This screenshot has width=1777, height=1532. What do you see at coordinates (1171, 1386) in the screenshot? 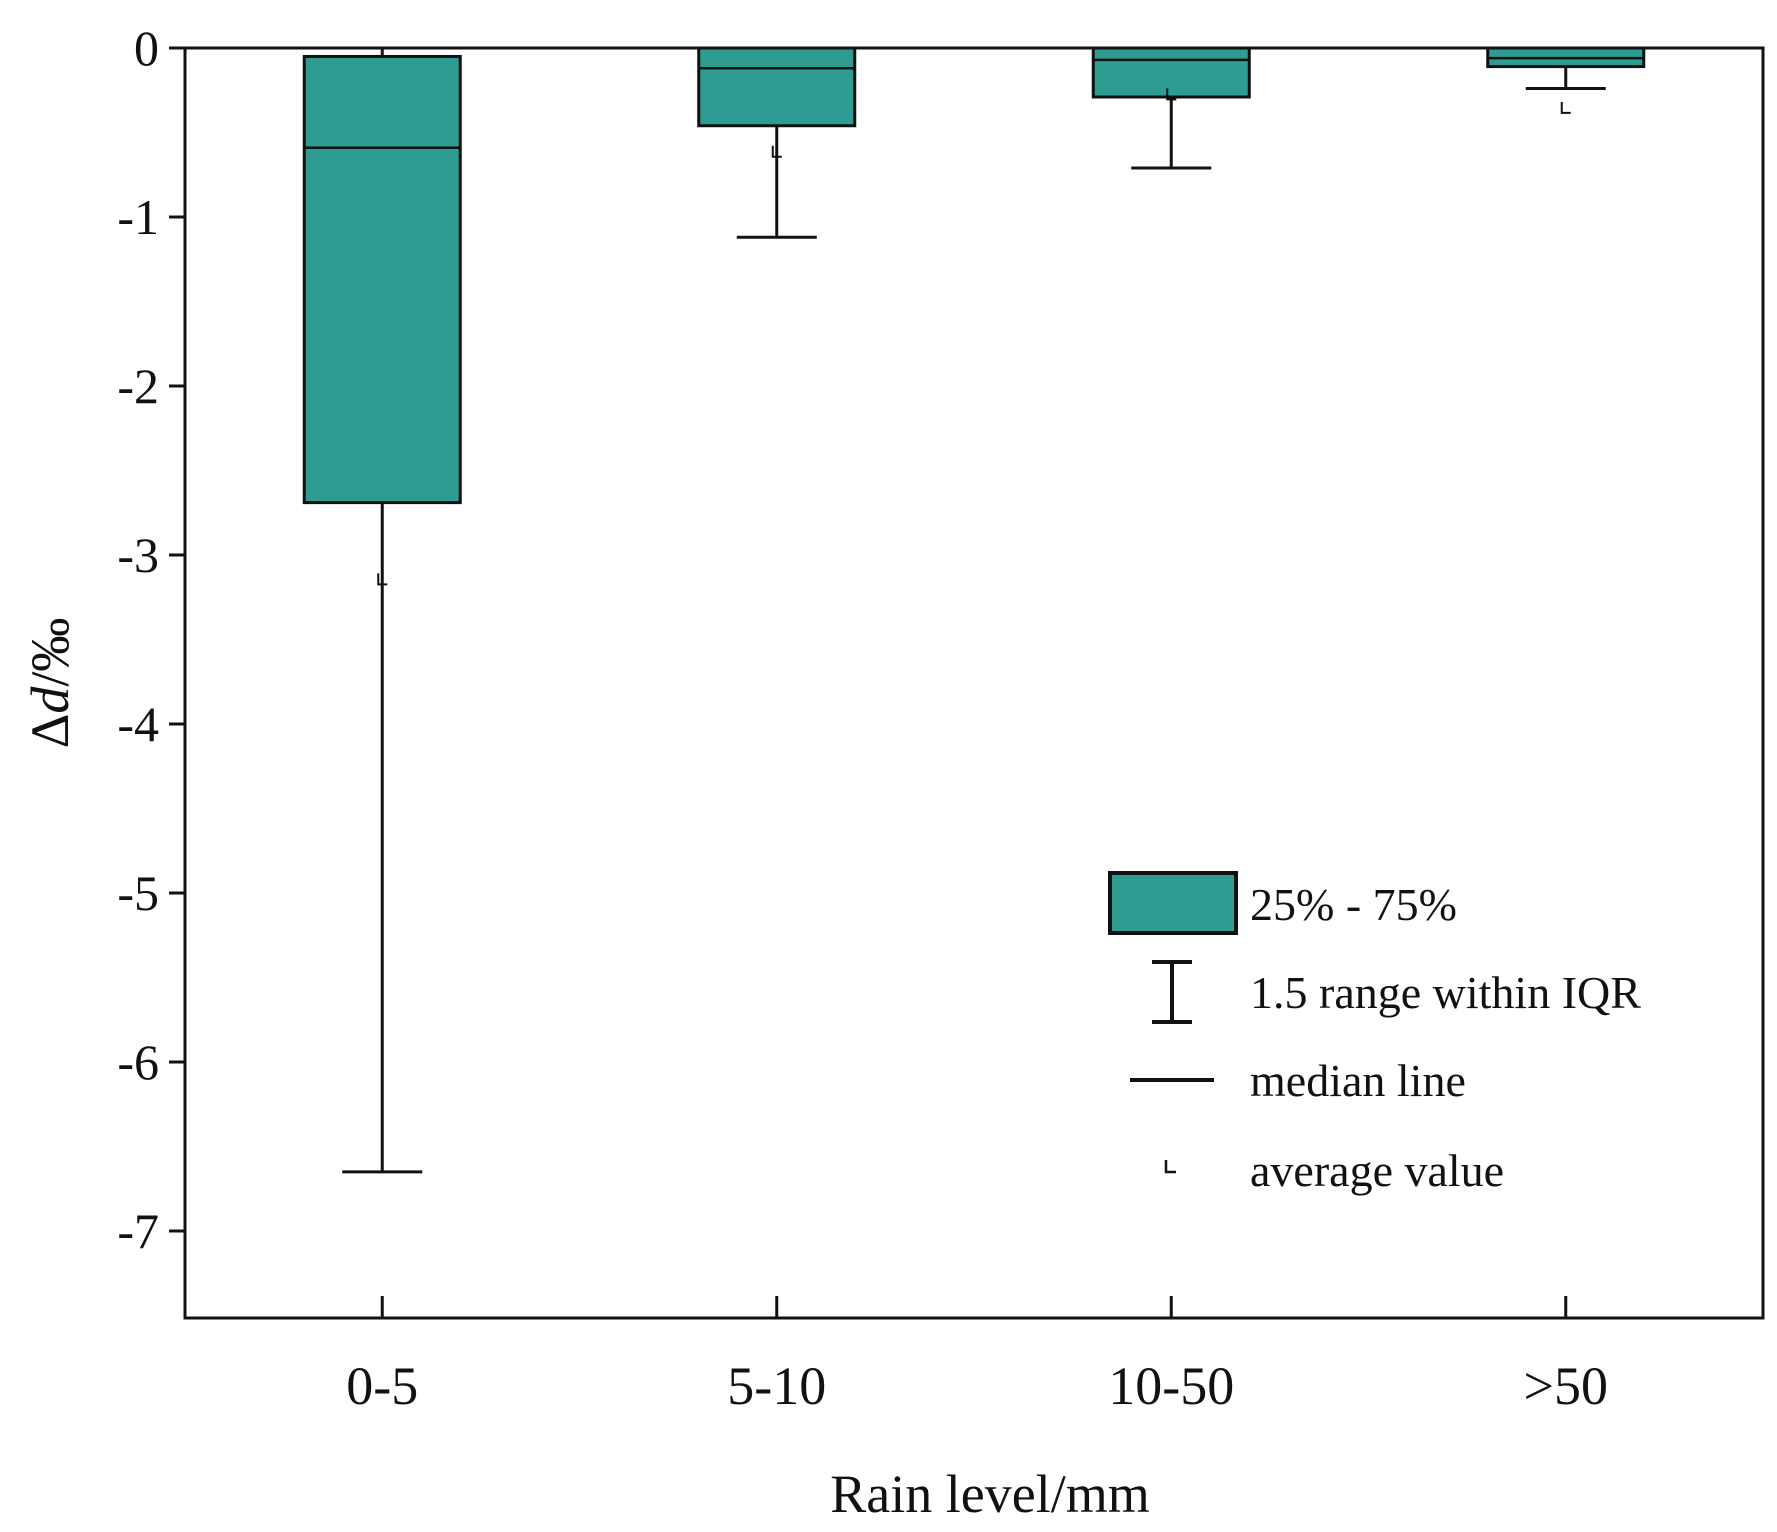
I see `x-tick-label: 10-50` at bounding box center [1171, 1386].